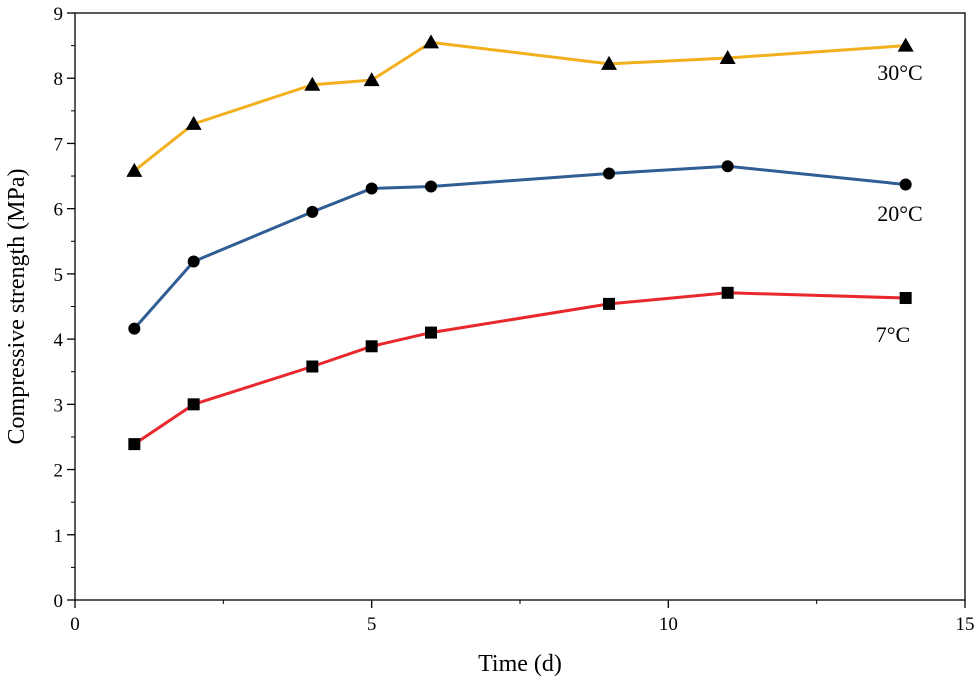  I want to click on x-axis-title: Time (d), so click(520, 664).